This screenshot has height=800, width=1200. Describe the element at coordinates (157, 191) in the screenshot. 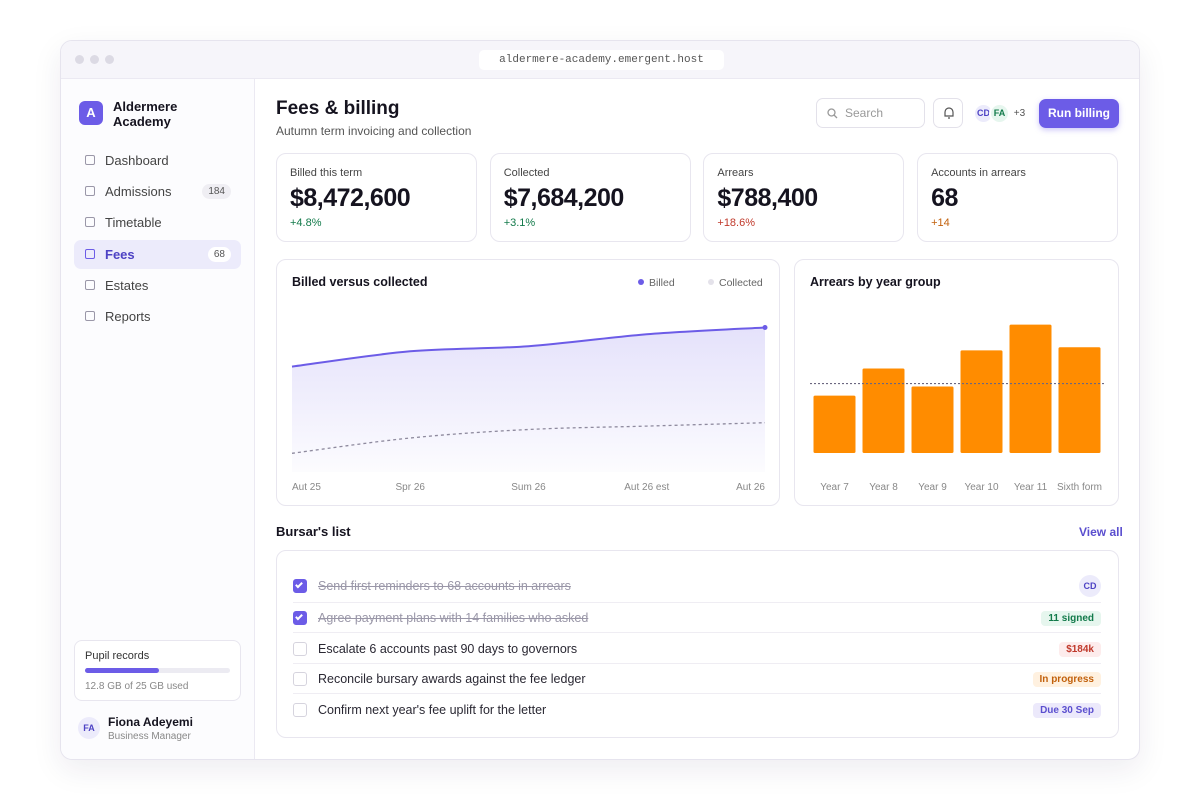

I see `nav-item: Admissions 184` at that location.